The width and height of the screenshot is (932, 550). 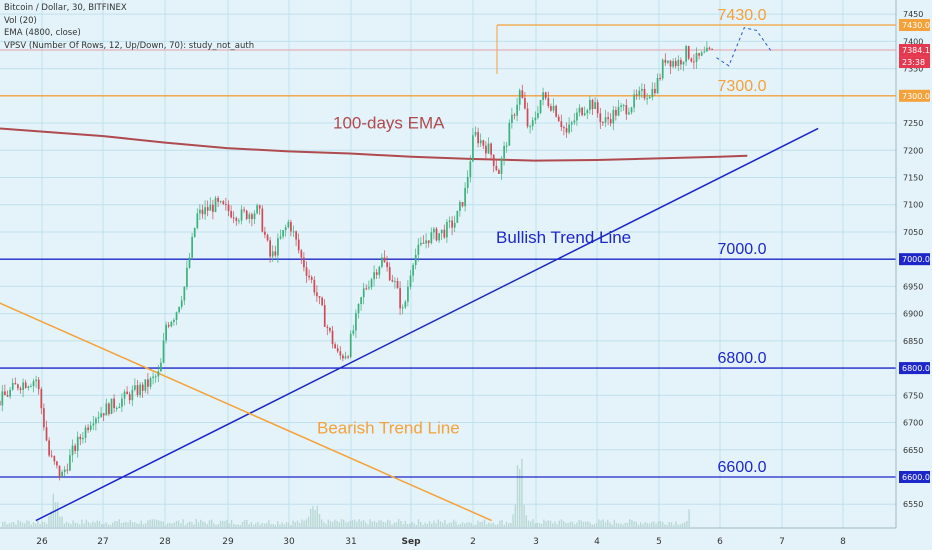 What do you see at coordinates (913, 423) in the screenshot?
I see `price-tick-label: 6700` at bounding box center [913, 423].